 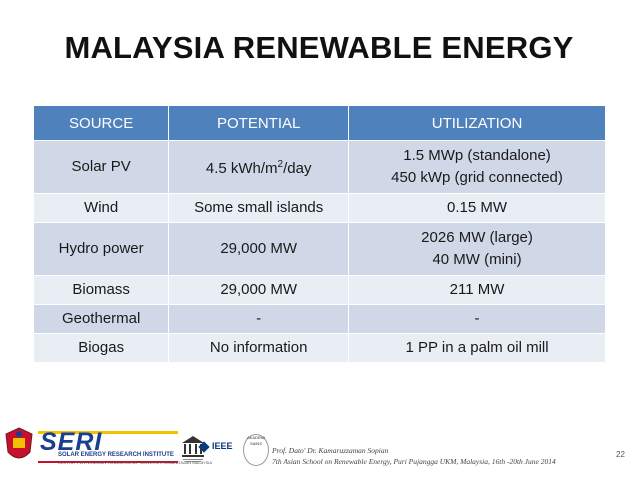 I want to click on potential-cell: 4.5 kWh/m2/day, so click(x=259, y=167).